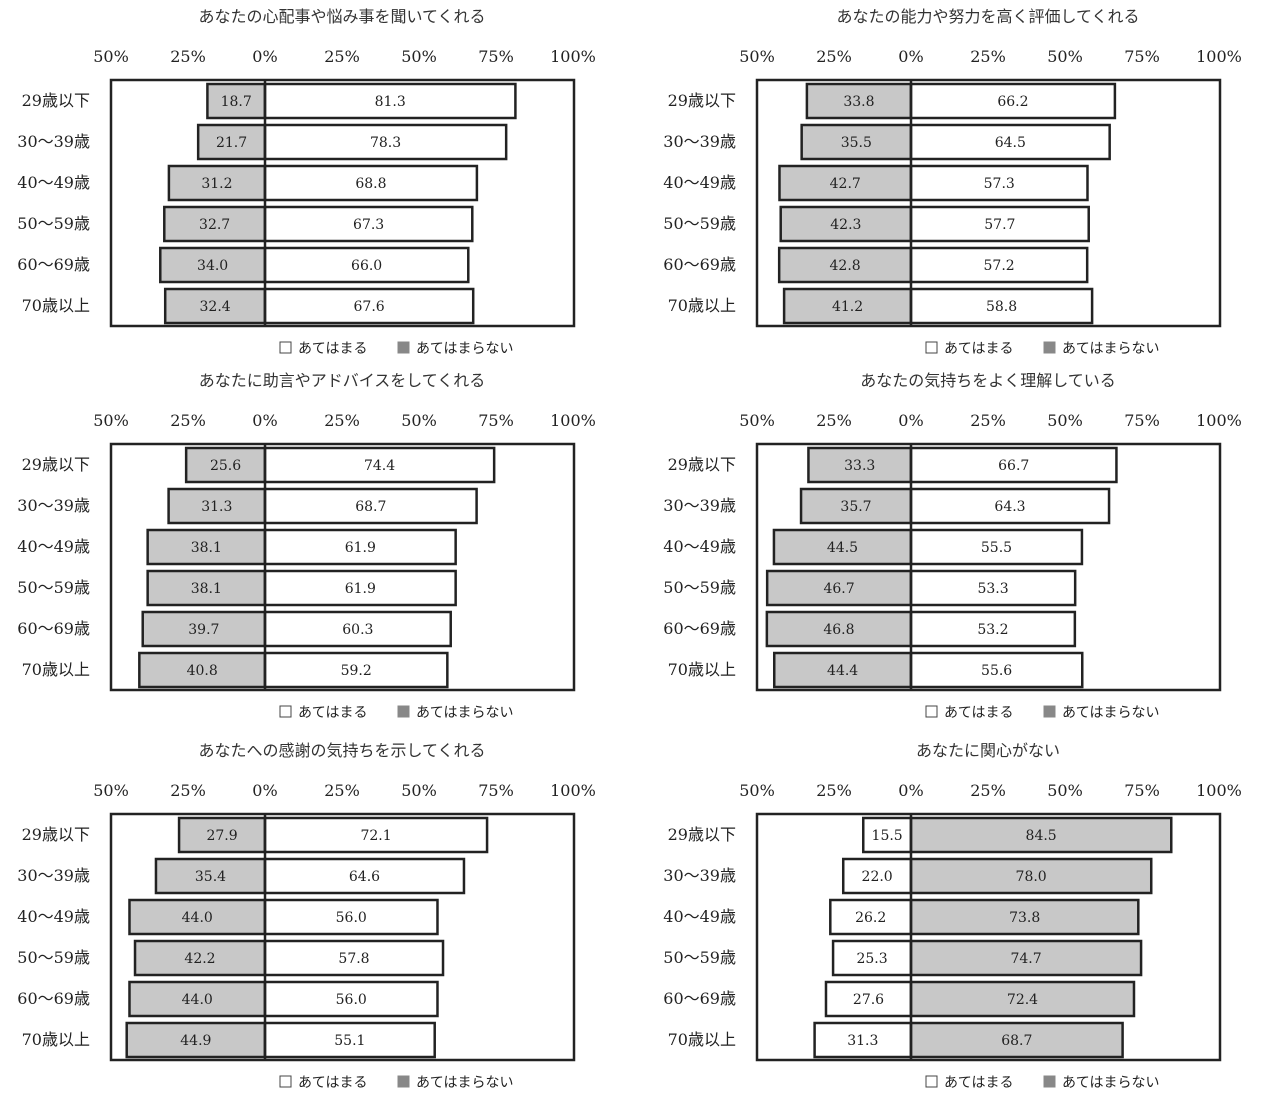 The image size is (1264, 1098). Describe the element at coordinates (199, 959) in the screenshot. I see `value-label-left: 42.2` at that location.